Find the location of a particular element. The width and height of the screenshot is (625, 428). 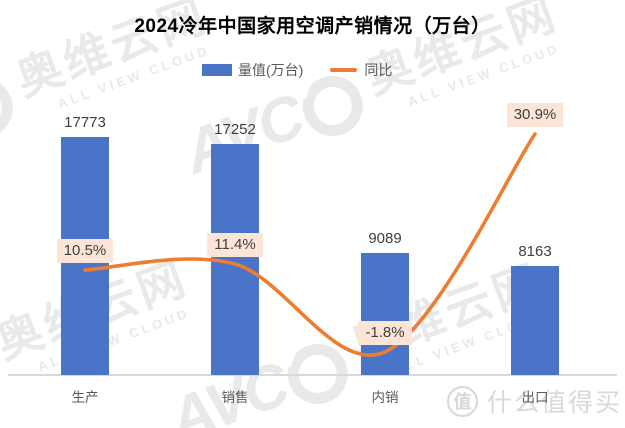

legend-bar-label: 量值(万台) is located at coordinates (271, 70).